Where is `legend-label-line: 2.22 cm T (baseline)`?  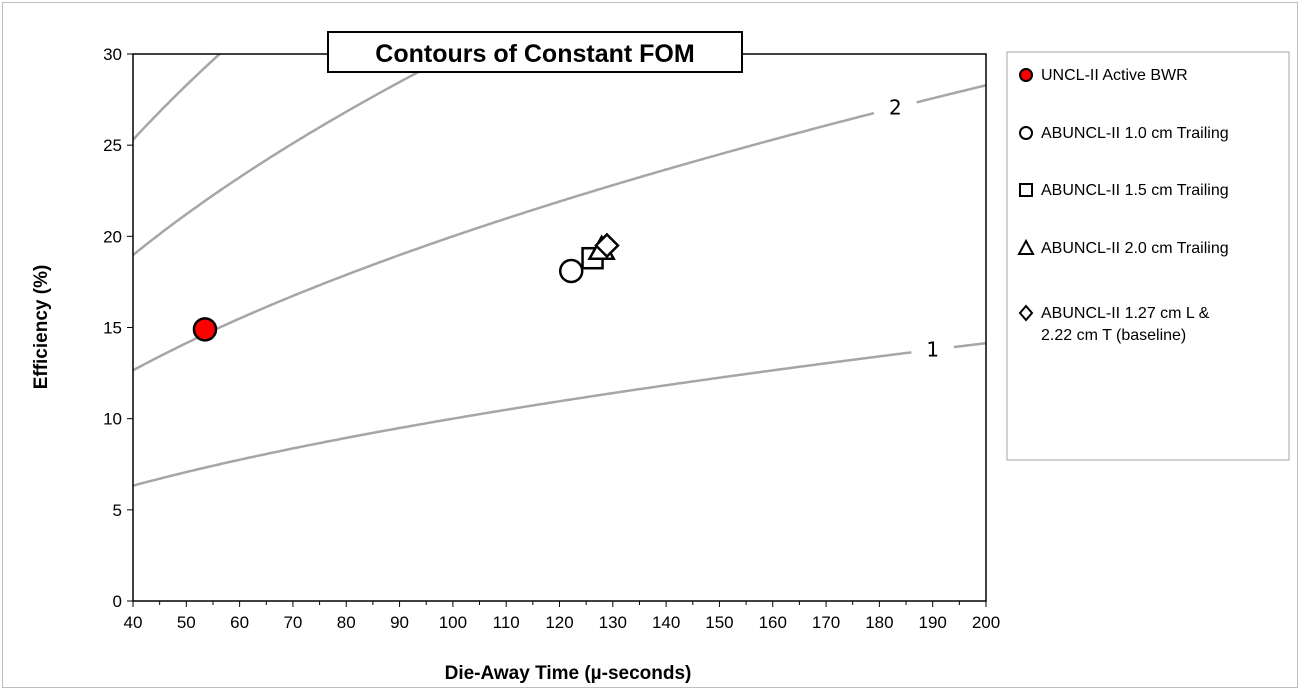
legend-label-line: 2.22 cm T (baseline) is located at coordinates (1113, 335).